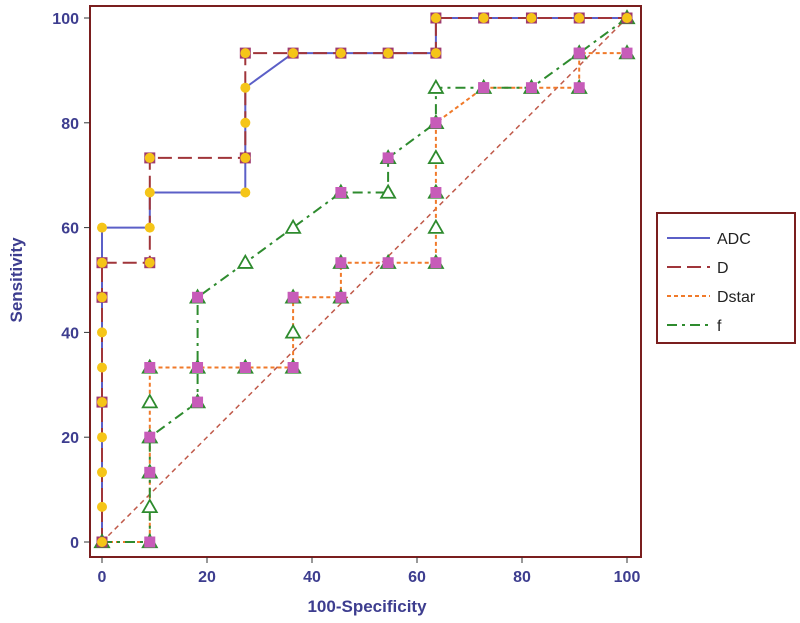 Image resolution: width=800 pixels, height=623 pixels. Describe the element at coordinates (70, 124) in the screenshot. I see `y-tick-label: 80` at that location.